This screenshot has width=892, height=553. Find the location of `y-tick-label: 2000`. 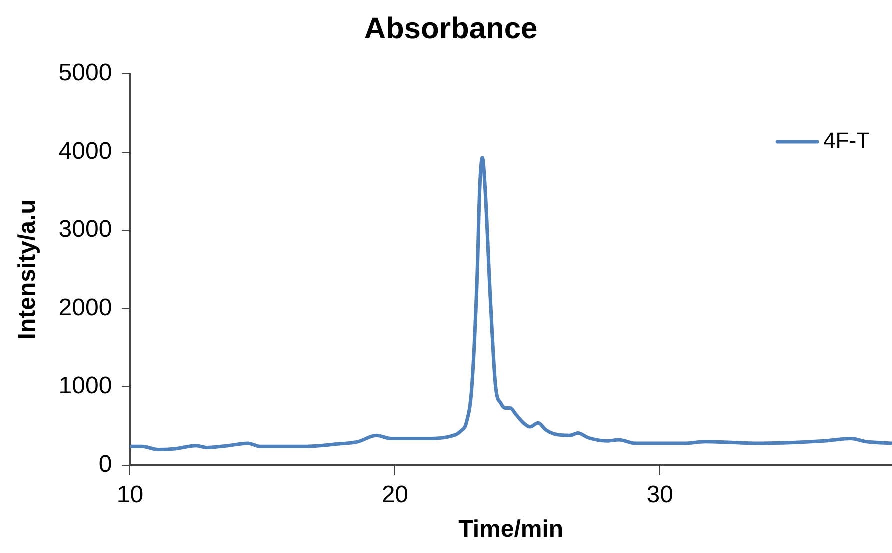

y-tick-label: 2000 is located at coordinates (85, 308).